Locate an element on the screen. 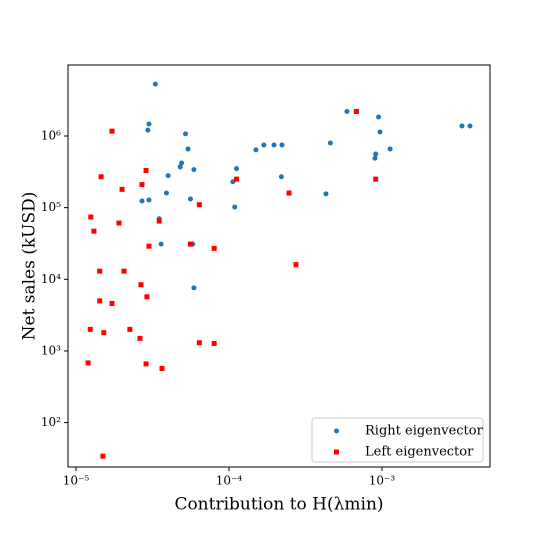 The width and height of the screenshot is (545, 545). legend-label: Left eigenvector is located at coordinates (419, 452).